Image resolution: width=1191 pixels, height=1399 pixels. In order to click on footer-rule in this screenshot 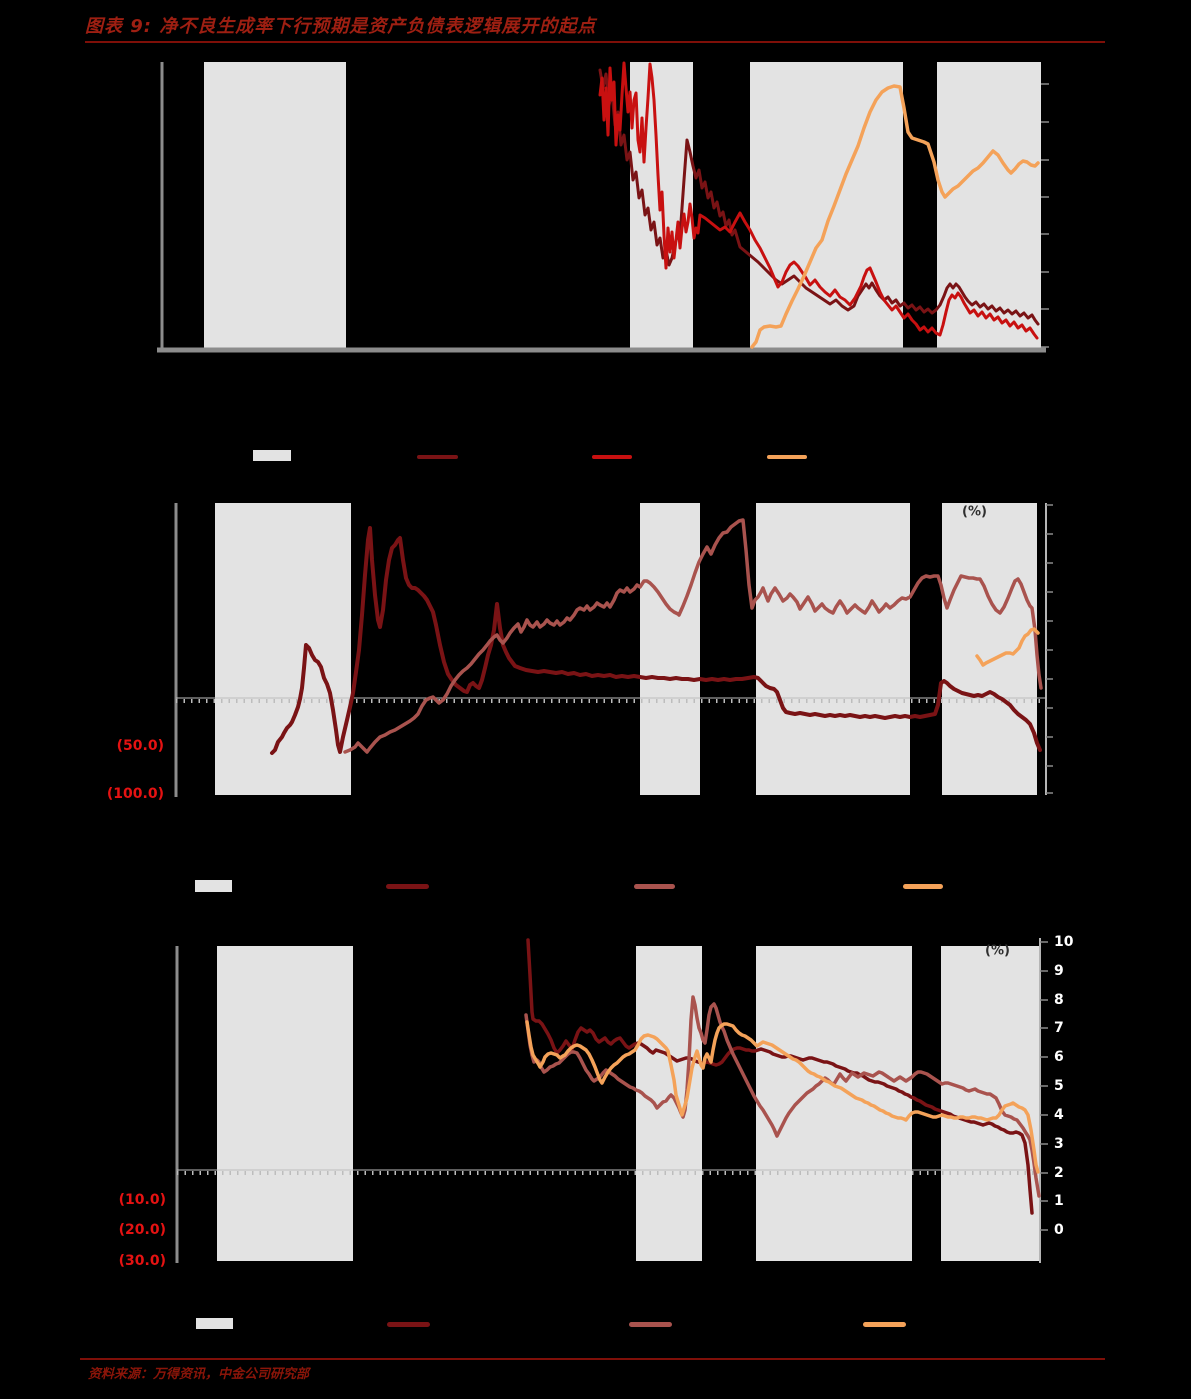, I will do `click(592, 1359)`.